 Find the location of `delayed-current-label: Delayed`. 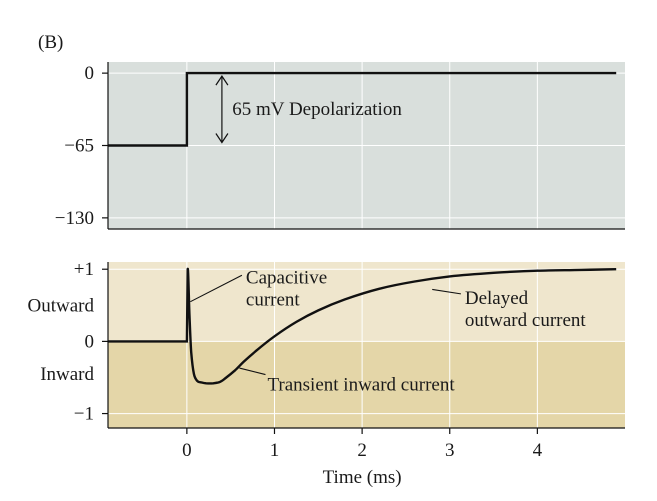

delayed-current-label: Delayed is located at coordinates (497, 298).